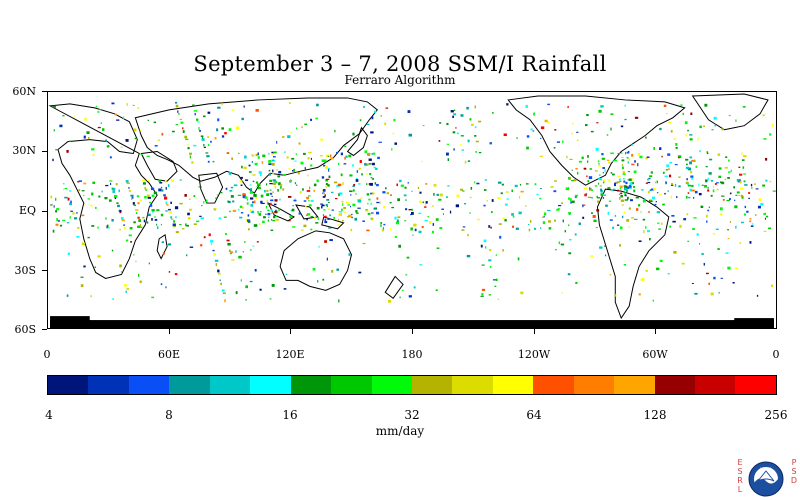 Image resolution: width=800 pixels, height=500 pixels. What do you see at coordinates (25, 270) in the screenshot?
I see `lat-label-30s: 30S` at bounding box center [25, 270].